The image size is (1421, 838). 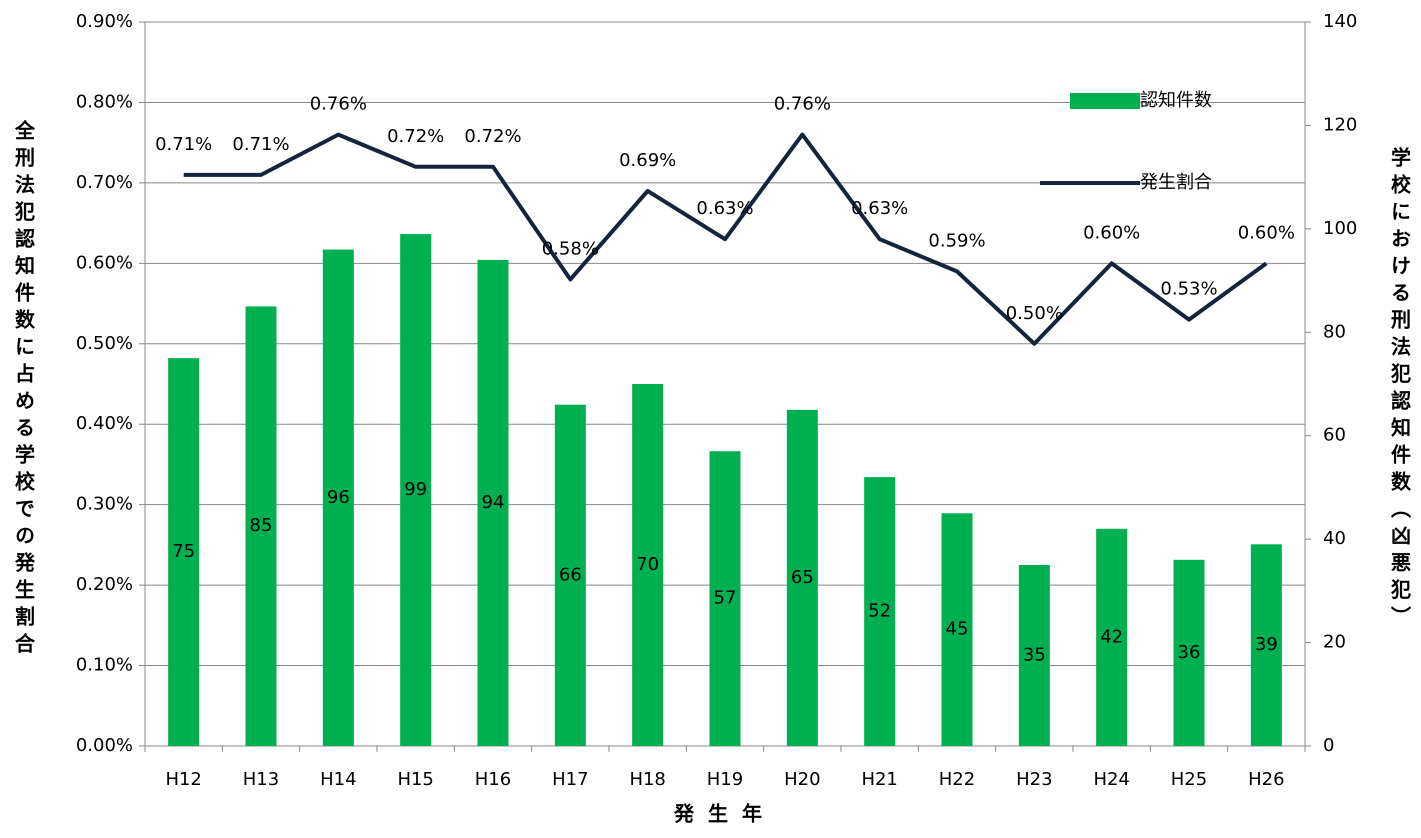 I want to click on line-label: 0.53%, so click(x=1188, y=289).